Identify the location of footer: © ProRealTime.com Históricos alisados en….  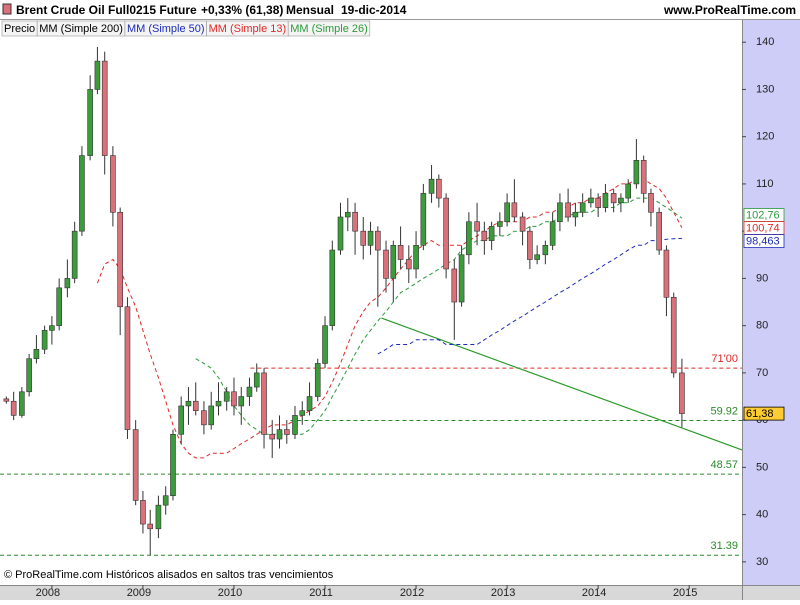
(169, 575).